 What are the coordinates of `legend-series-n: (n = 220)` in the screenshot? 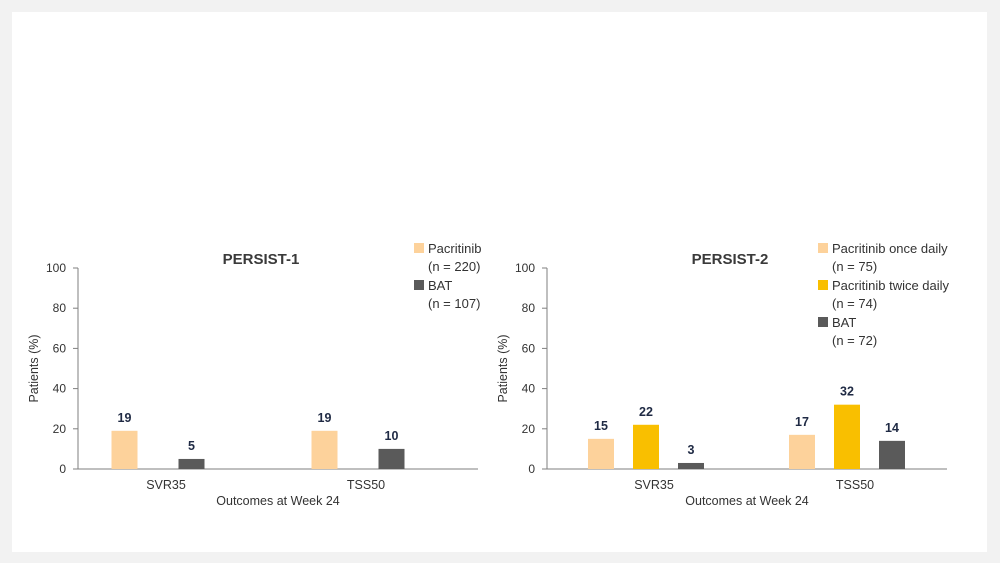 It's located at (454, 266).